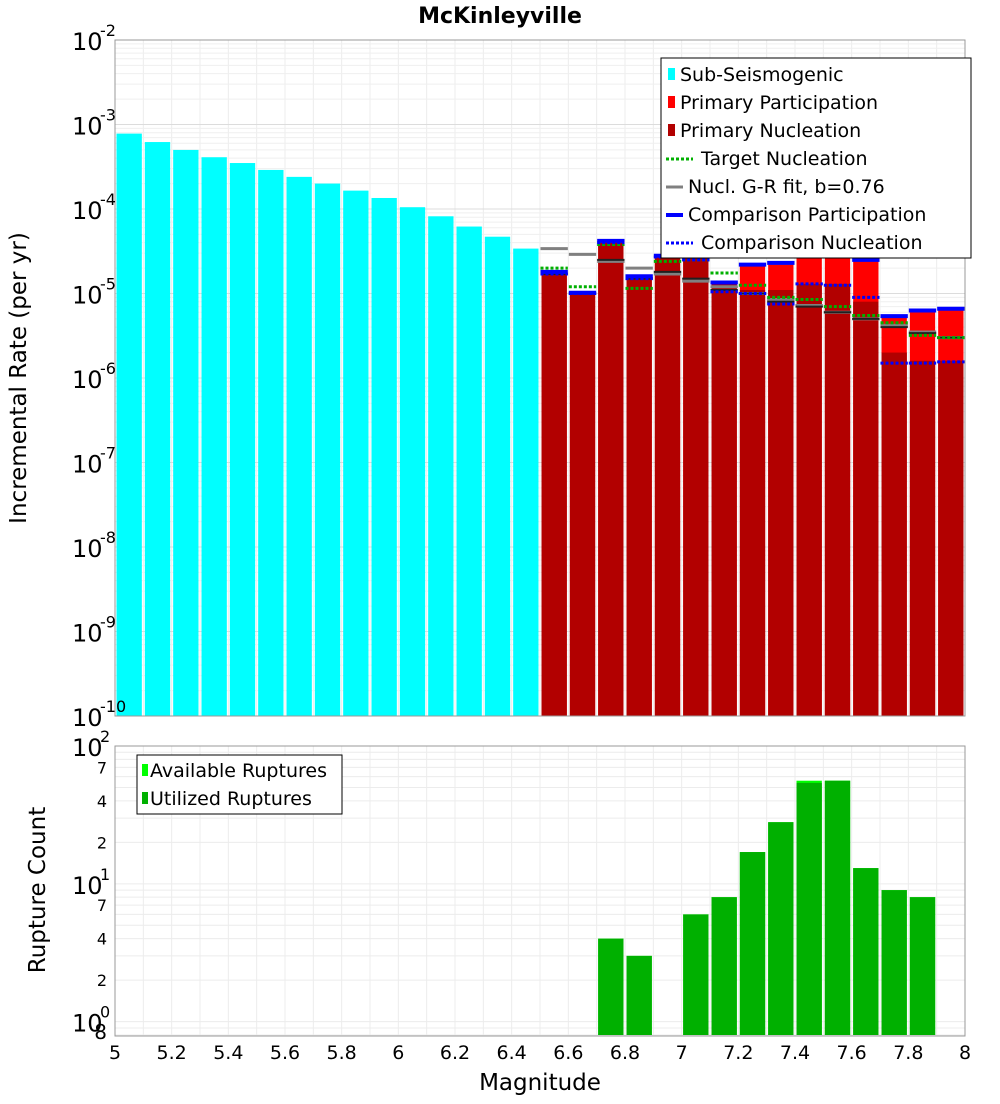 The width and height of the screenshot is (1000, 1104). What do you see at coordinates (795, 1053) in the screenshot?
I see `x-tick-label: 7.4` at bounding box center [795, 1053].